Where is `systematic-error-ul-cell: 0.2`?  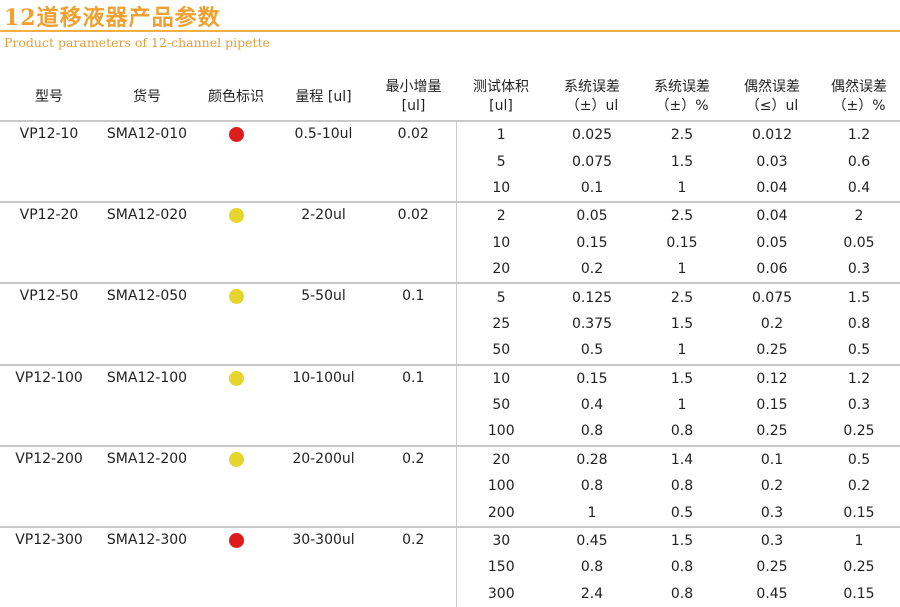 systematic-error-ul-cell: 0.2 is located at coordinates (592, 269).